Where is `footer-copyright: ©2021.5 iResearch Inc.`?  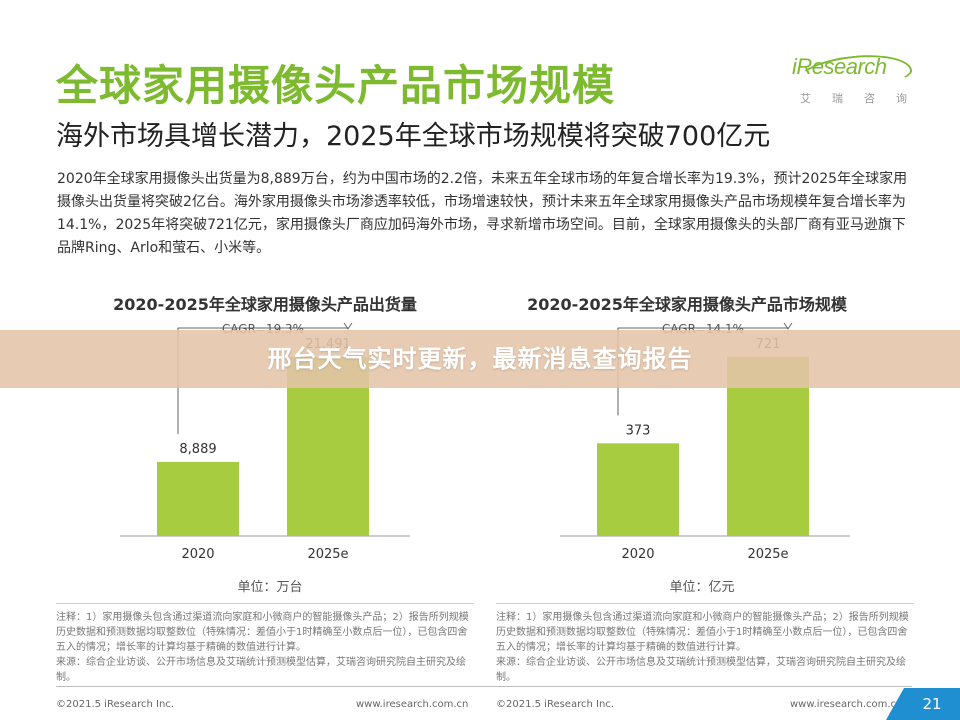 footer-copyright: ©2021.5 iResearch Inc. is located at coordinates (115, 704).